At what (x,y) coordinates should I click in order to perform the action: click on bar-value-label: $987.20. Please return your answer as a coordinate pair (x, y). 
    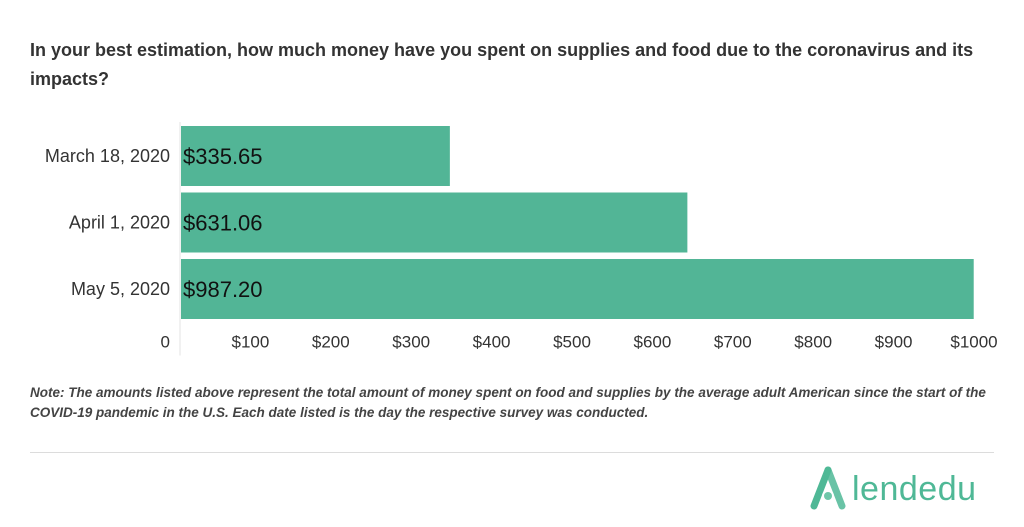
    Looking at the image, I should click on (223, 289).